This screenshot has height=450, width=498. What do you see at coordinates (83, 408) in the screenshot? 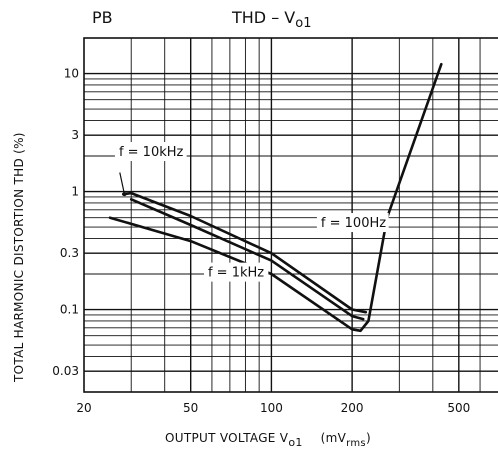
I see `x-tick-label: 20` at bounding box center [83, 408].